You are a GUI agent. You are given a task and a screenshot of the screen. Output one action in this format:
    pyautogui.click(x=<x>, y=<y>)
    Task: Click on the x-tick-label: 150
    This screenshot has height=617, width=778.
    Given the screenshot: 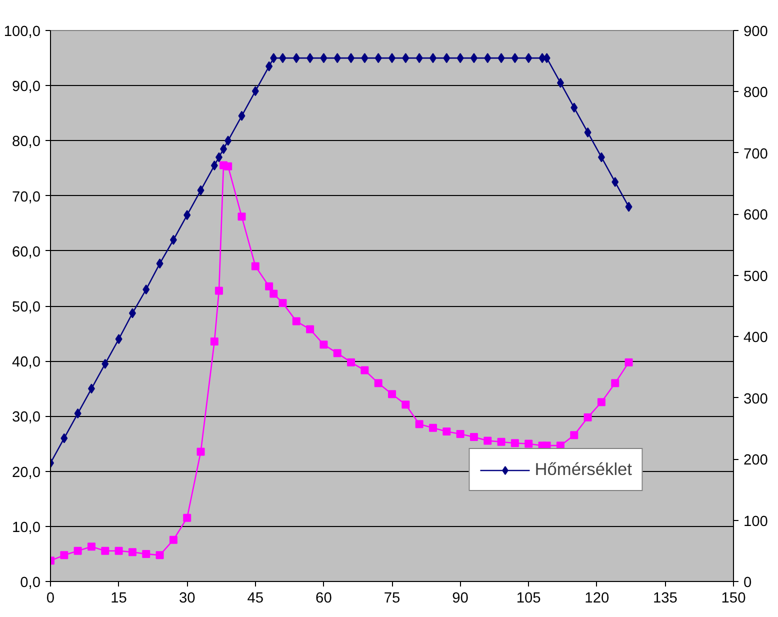 What is the action you would take?
    pyautogui.click(x=733, y=598)
    